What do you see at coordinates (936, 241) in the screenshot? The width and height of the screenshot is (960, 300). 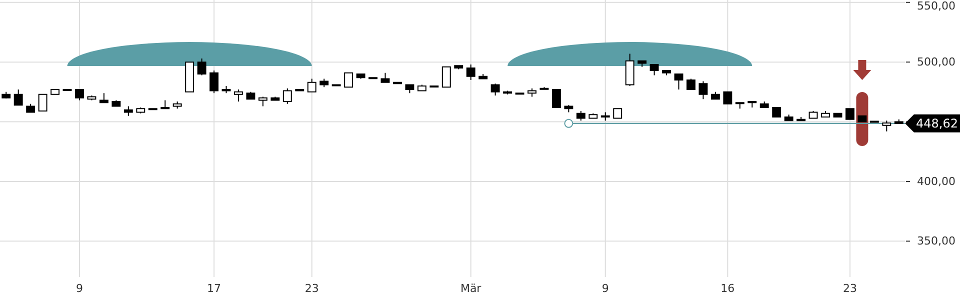 I see `y-tick-label: 350,00` at bounding box center [936, 241].